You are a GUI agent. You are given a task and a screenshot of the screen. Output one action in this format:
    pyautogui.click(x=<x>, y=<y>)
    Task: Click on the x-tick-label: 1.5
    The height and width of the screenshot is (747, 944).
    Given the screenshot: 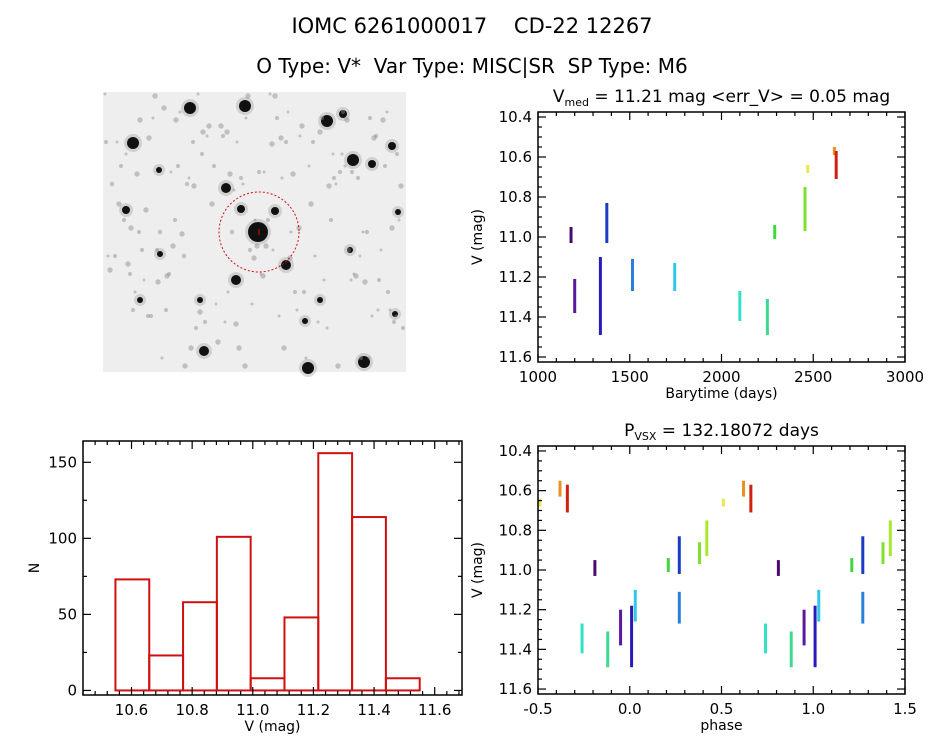 What is the action you would take?
    pyautogui.click(x=905, y=709)
    